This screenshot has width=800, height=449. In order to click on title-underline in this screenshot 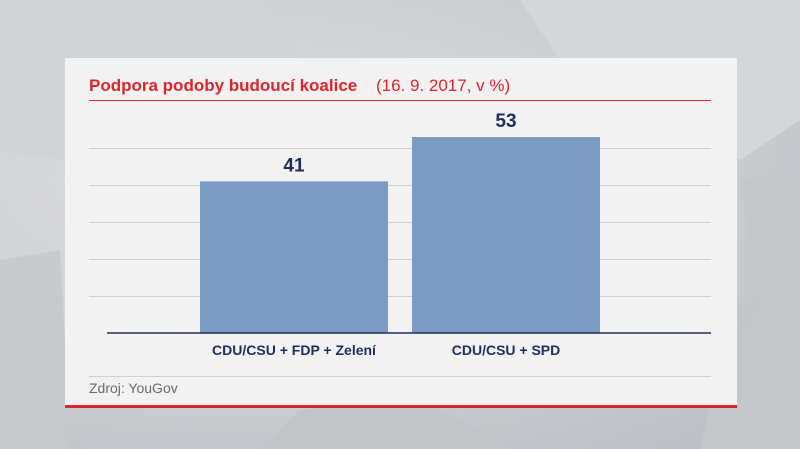, I will do `click(400, 100)`.